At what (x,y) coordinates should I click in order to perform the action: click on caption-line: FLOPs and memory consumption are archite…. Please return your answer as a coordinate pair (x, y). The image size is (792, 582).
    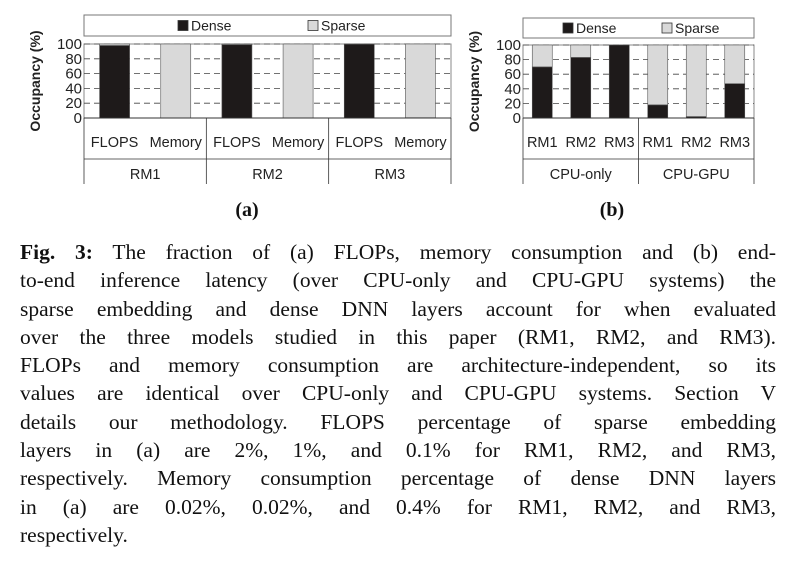
    Looking at the image, I should click on (398, 365).